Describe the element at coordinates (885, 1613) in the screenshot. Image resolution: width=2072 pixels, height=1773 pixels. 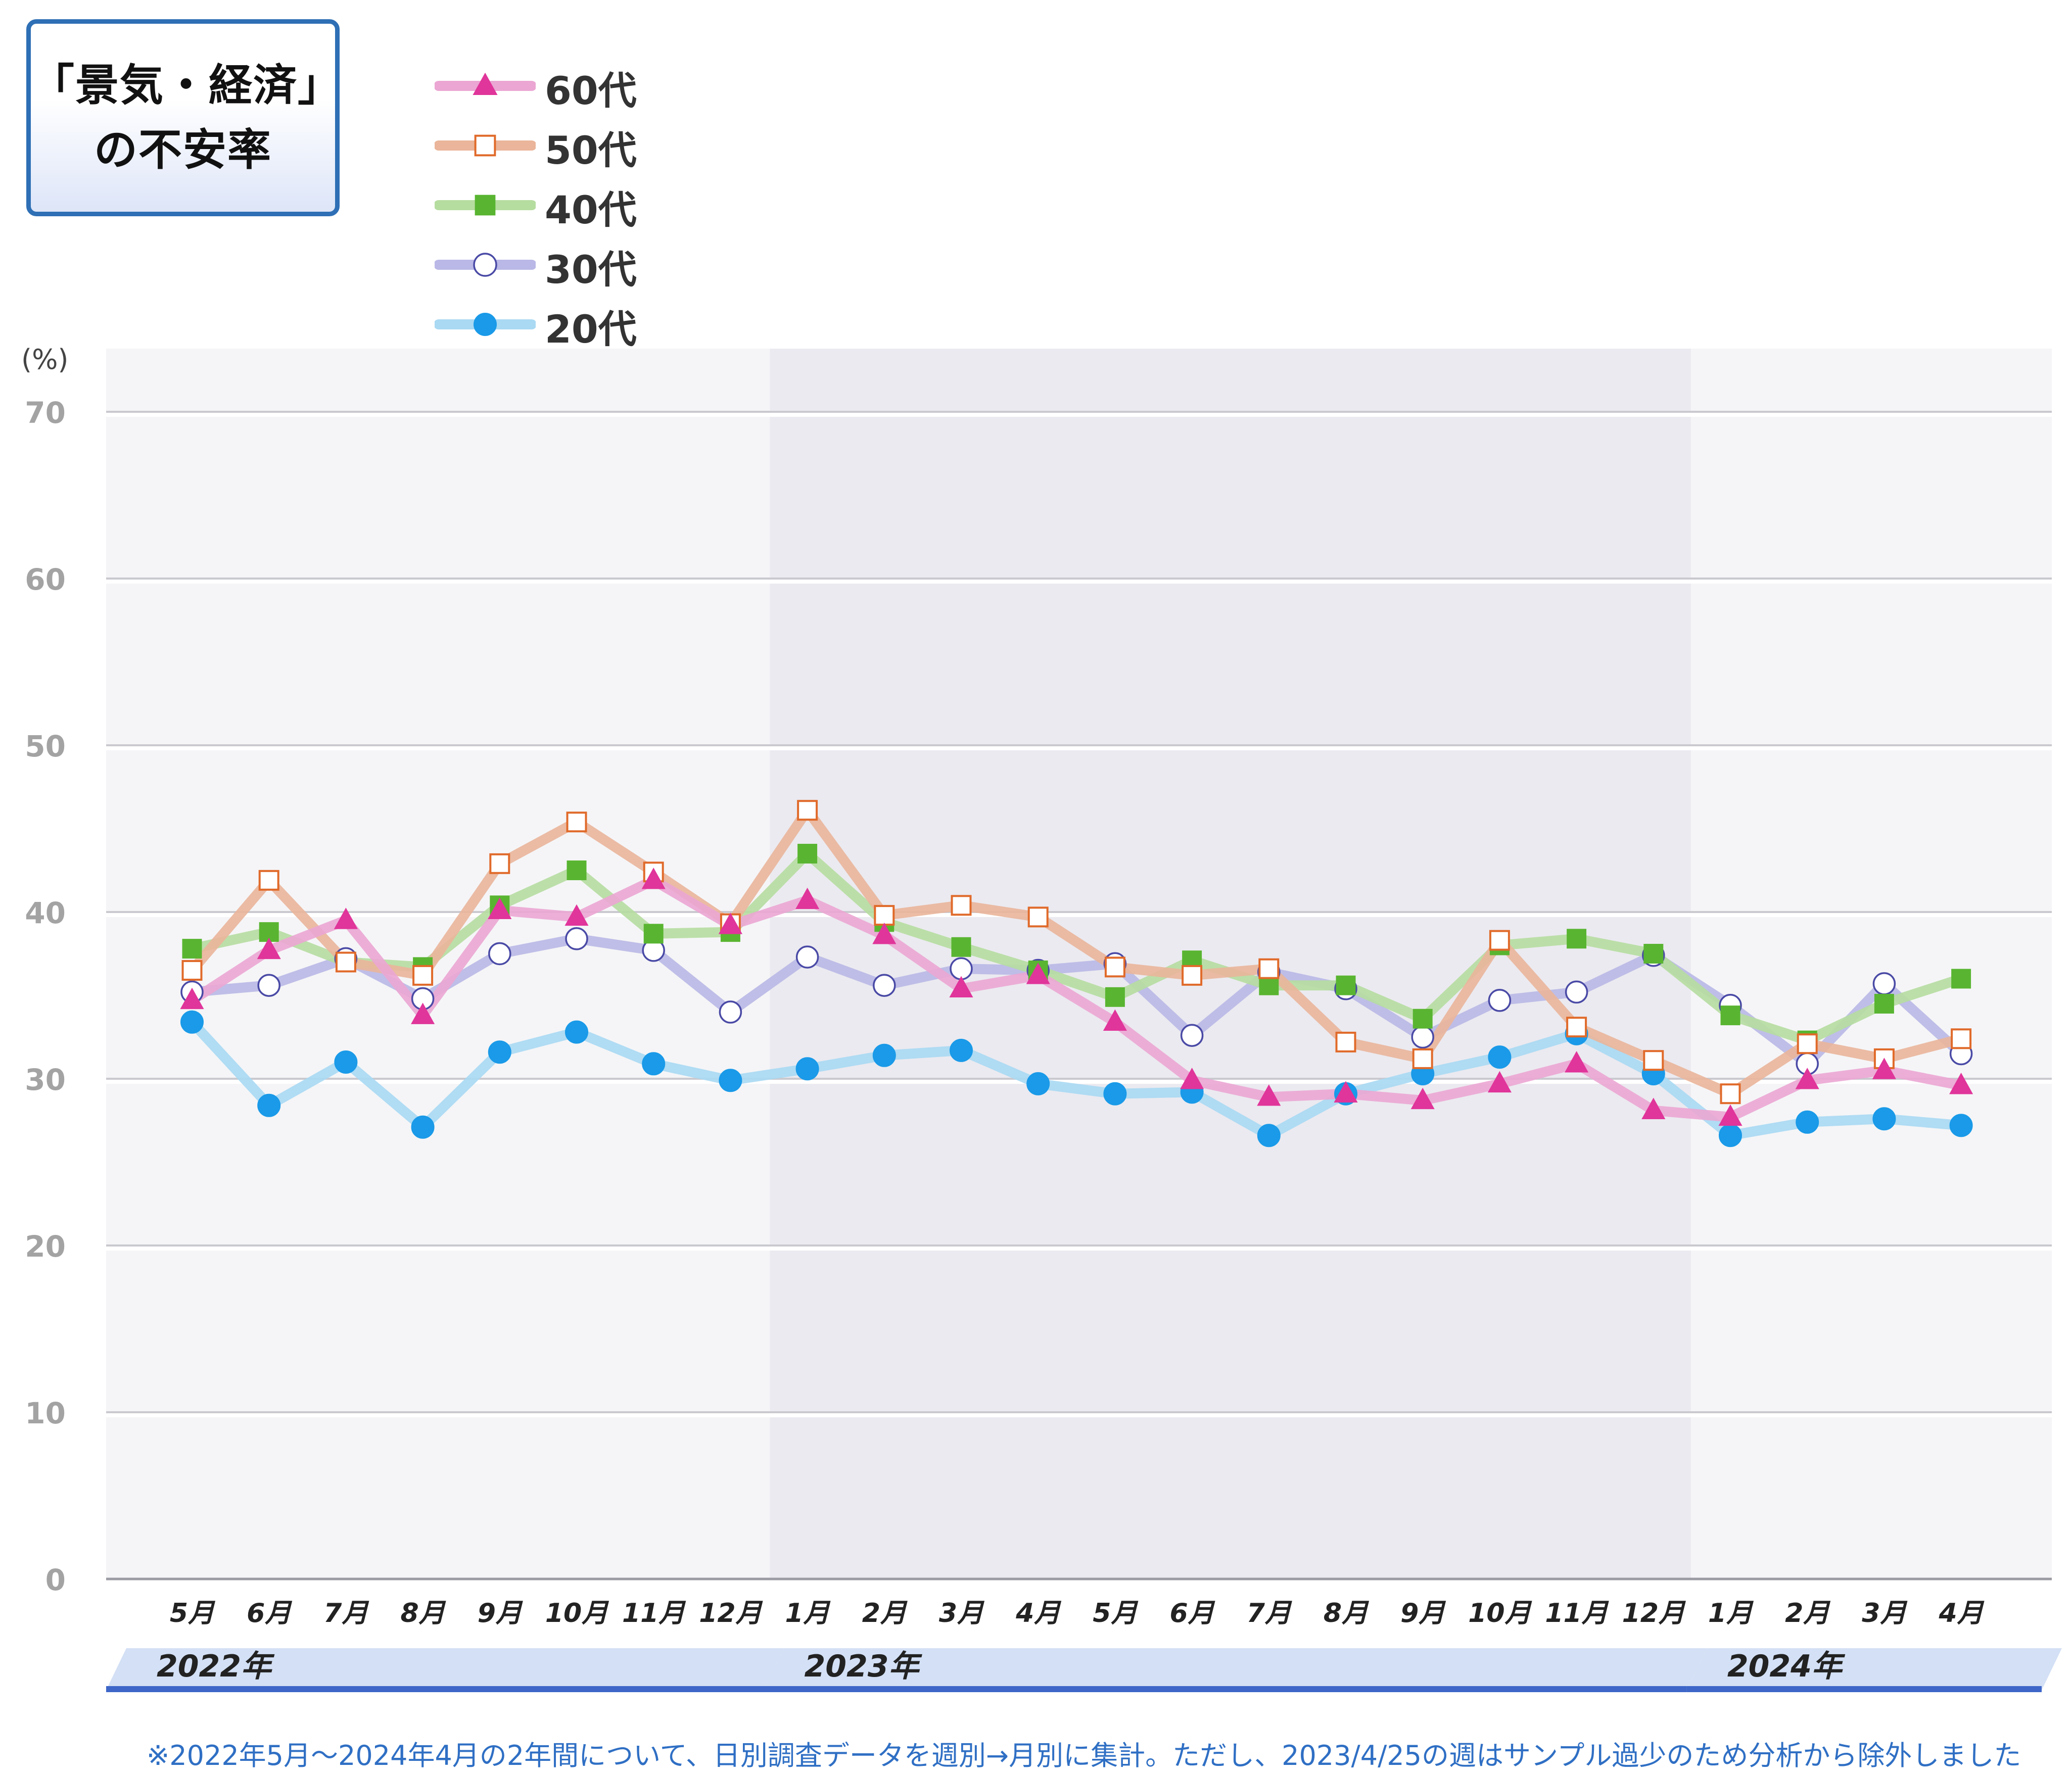
I see `x-tick-label: 2月` at that location.